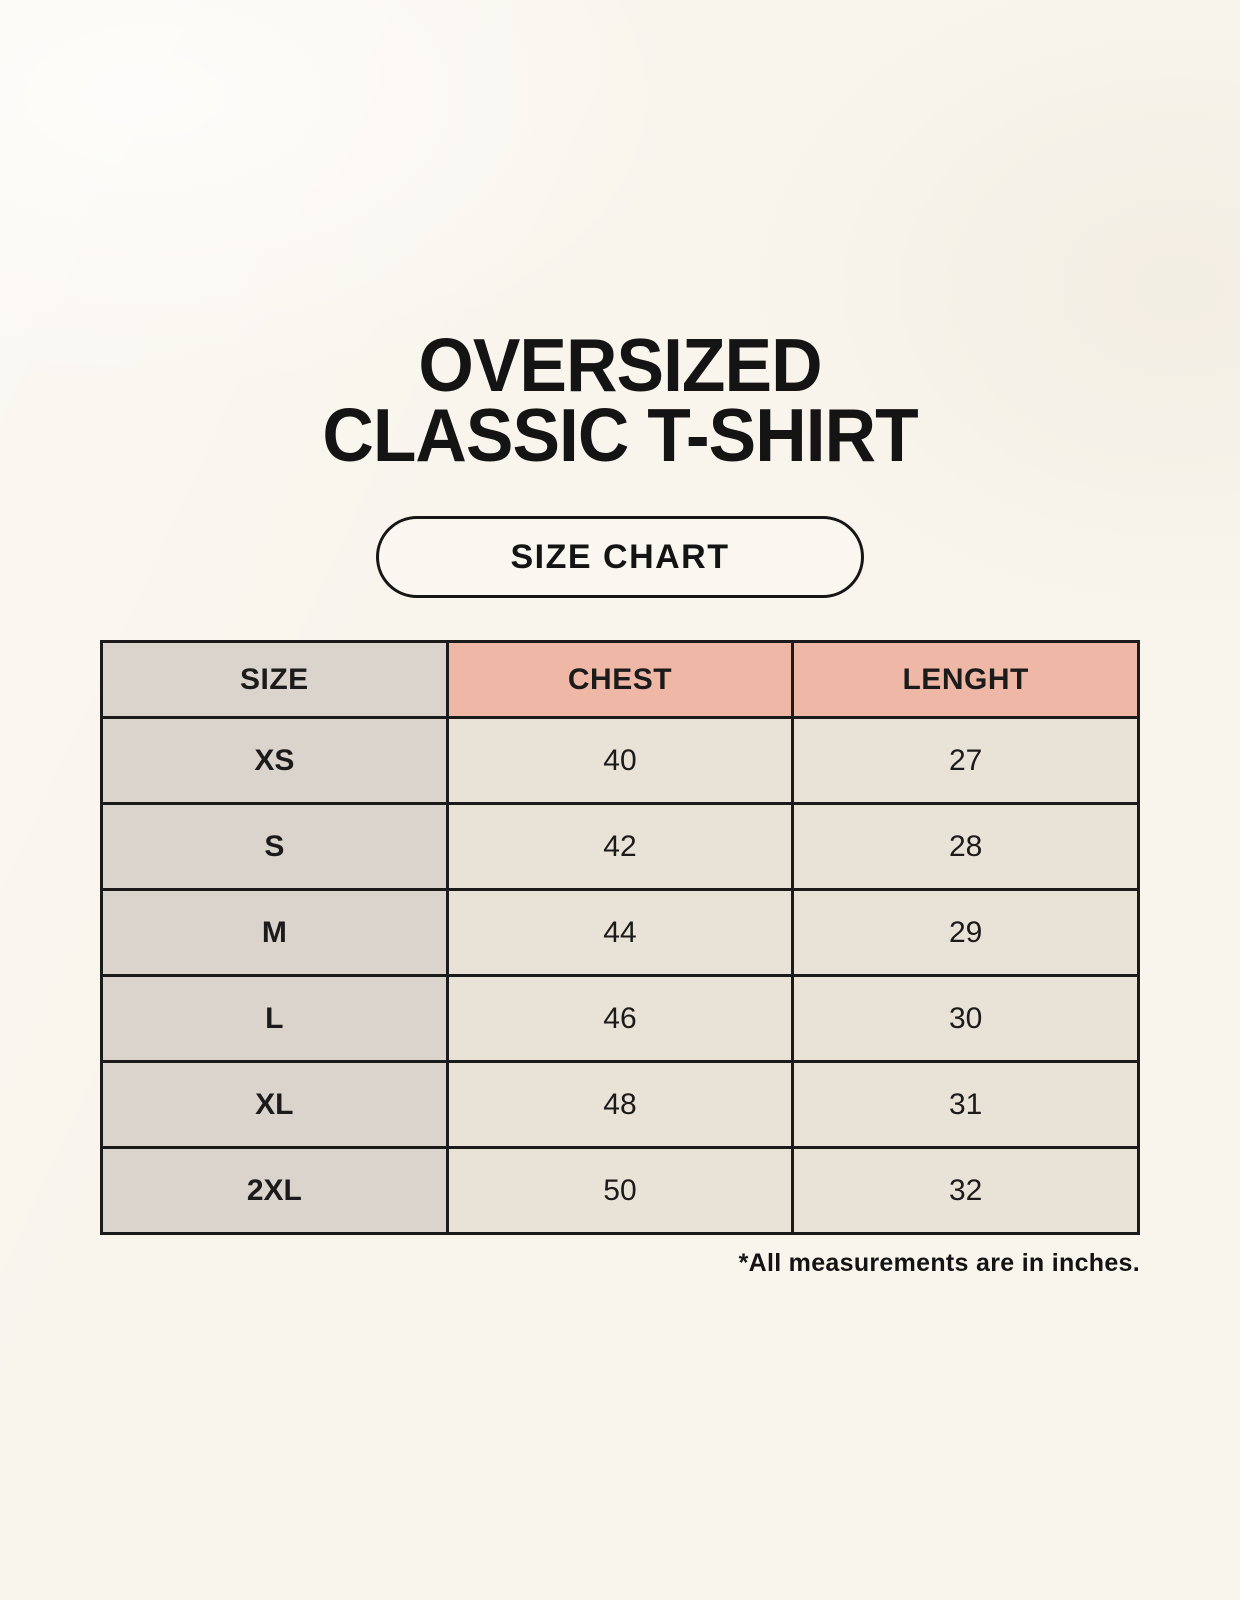  What do you see at coordinates (965, 932) in the screenshot?
I see `length-value-cell: 29` at bounding box center [965, 932].